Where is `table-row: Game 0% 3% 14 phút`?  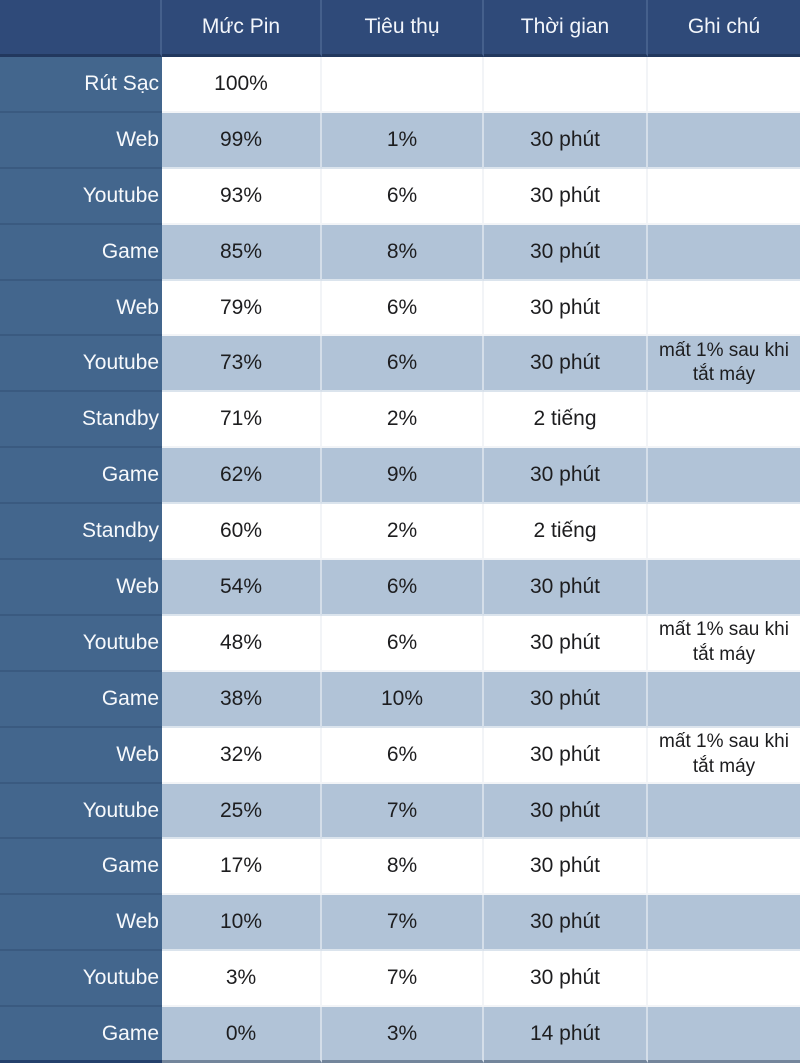
table-row: Game 0% 3% 14 phút is located at coordinates (400, 1035).